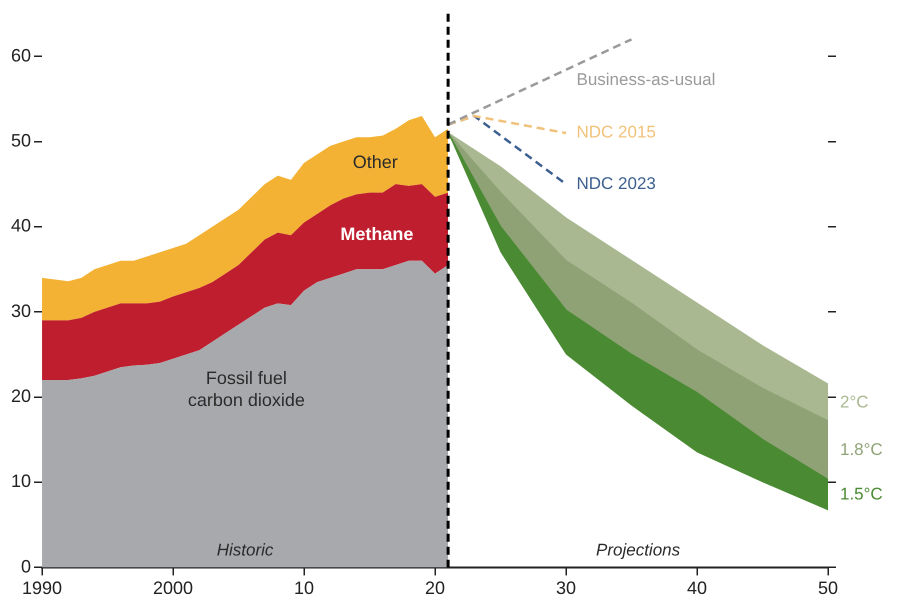 The width and height of the screenshot is (906, 607). I want to click on y-tick-label: 10, so click(21, 481).